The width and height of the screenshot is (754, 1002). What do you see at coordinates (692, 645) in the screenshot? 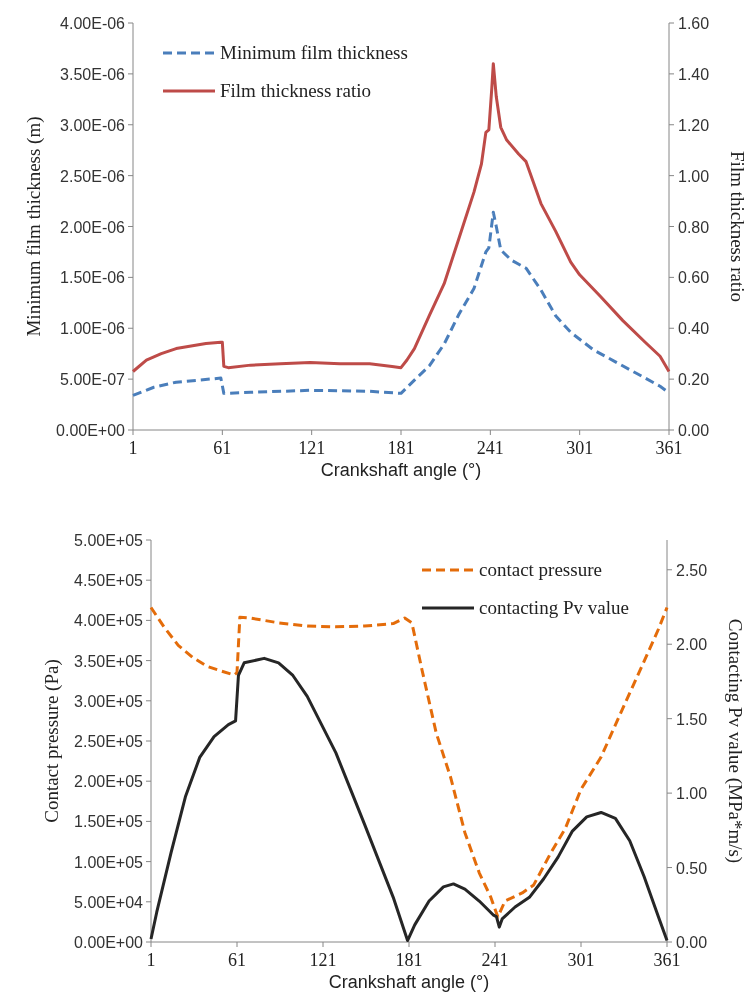
I see `y2-tick-label: 2.00` at bounding box center [692, 645].